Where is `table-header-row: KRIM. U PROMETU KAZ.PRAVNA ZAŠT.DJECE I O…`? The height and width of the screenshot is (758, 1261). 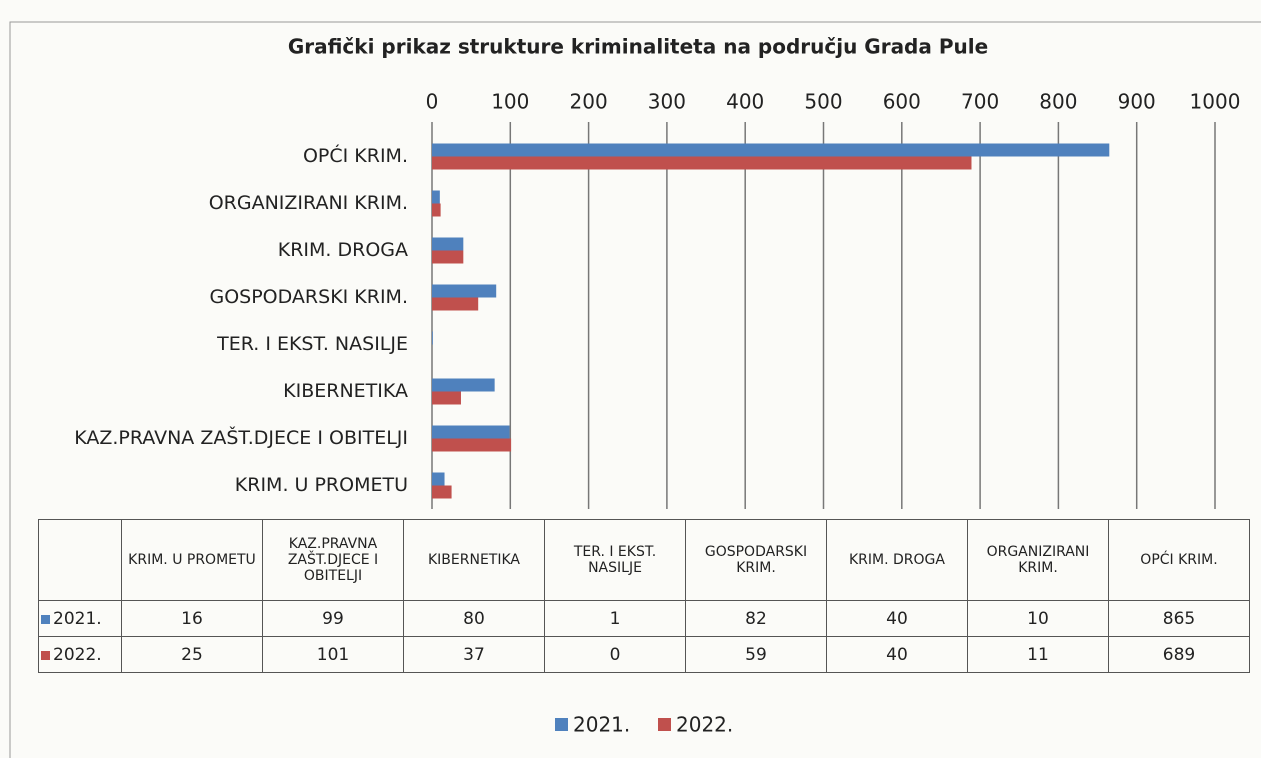 table-header-row: KRIM. U PROMETU KAZ.PRAVNA ZAŠT.DJECE I O… is located at coordinates (644, 560).